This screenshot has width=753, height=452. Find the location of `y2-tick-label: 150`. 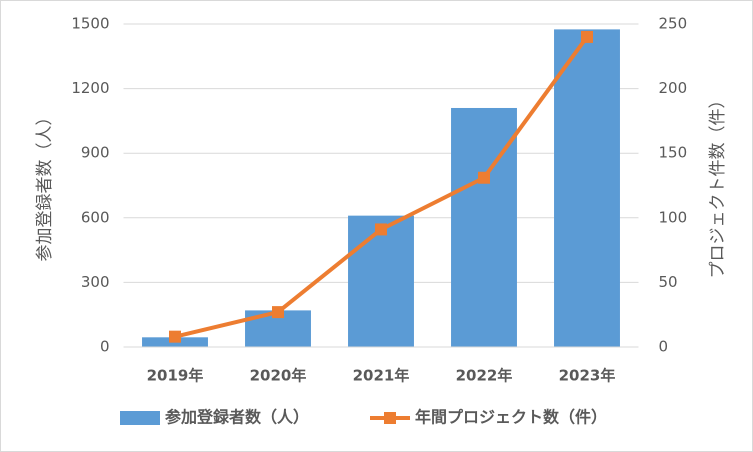

y2-tick-label: 150 is located at coordinates (673, 153).